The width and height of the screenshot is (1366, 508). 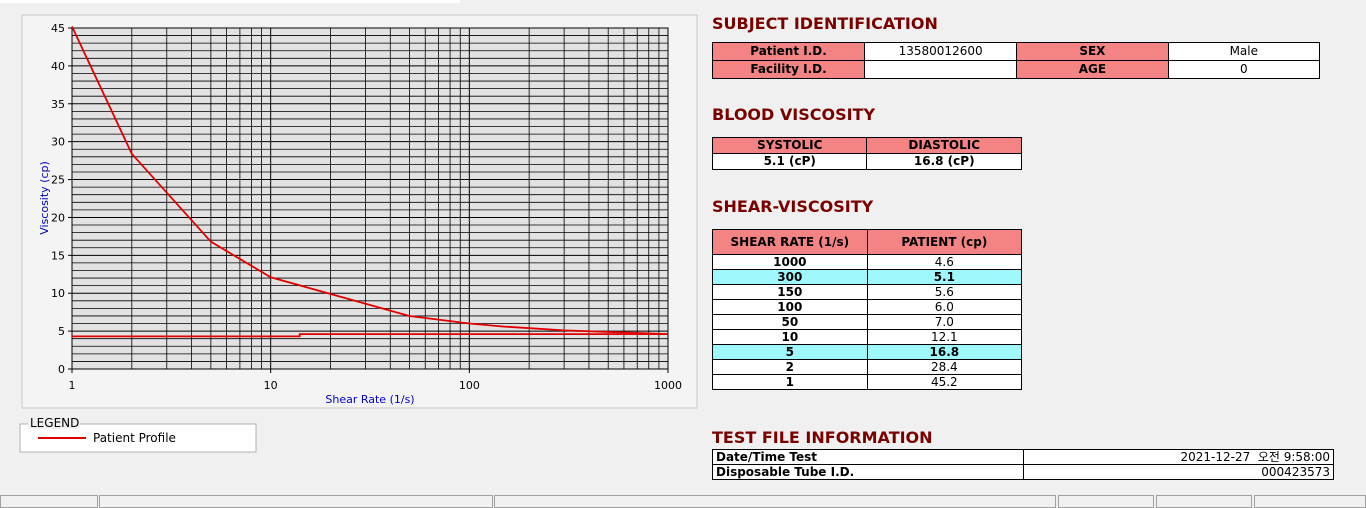 What do you see at coordinates (790, 262) in the screenshot?
I see `table-cell: 1000` at bounding box center [790, 262].